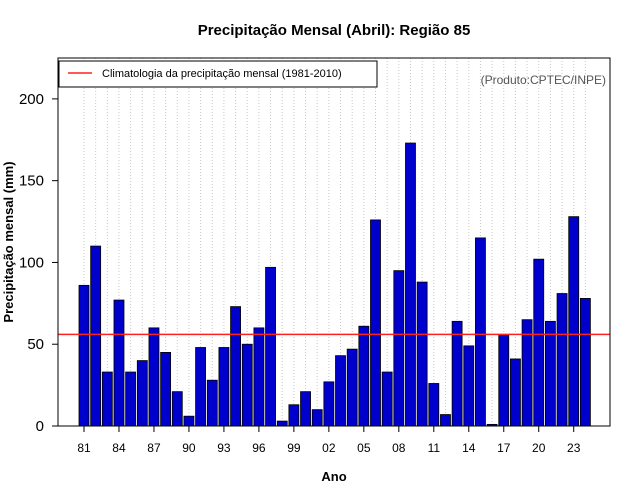  Describe the element at coordinates (539, 448) in the screenshot. I see `x-tick-label: 20` at that location.